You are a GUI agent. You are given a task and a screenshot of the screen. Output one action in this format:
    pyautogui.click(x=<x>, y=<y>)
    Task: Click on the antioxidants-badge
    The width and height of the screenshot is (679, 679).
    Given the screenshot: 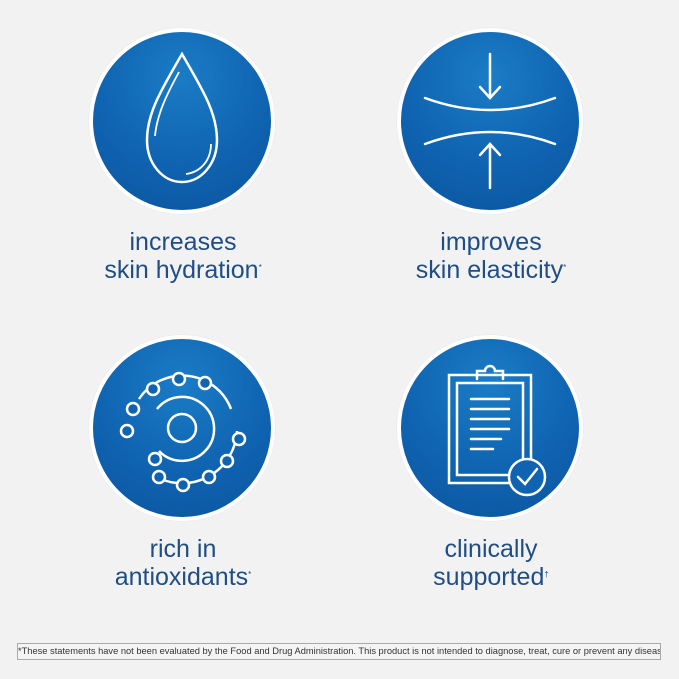 What is the action you would take?
    pyautogui.click(x=182, y=428)
    